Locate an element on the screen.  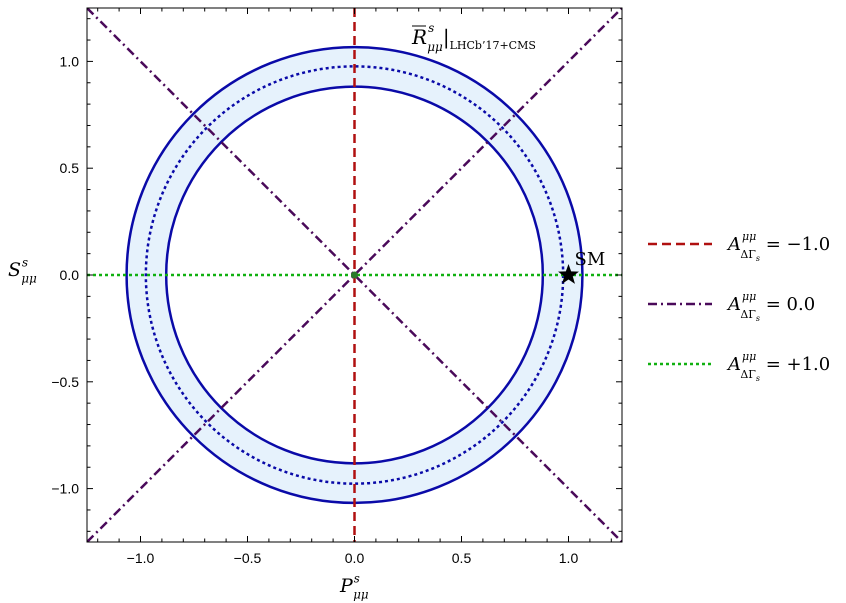
x-tick-label: 0.0 is located at coordinates (355, 558).